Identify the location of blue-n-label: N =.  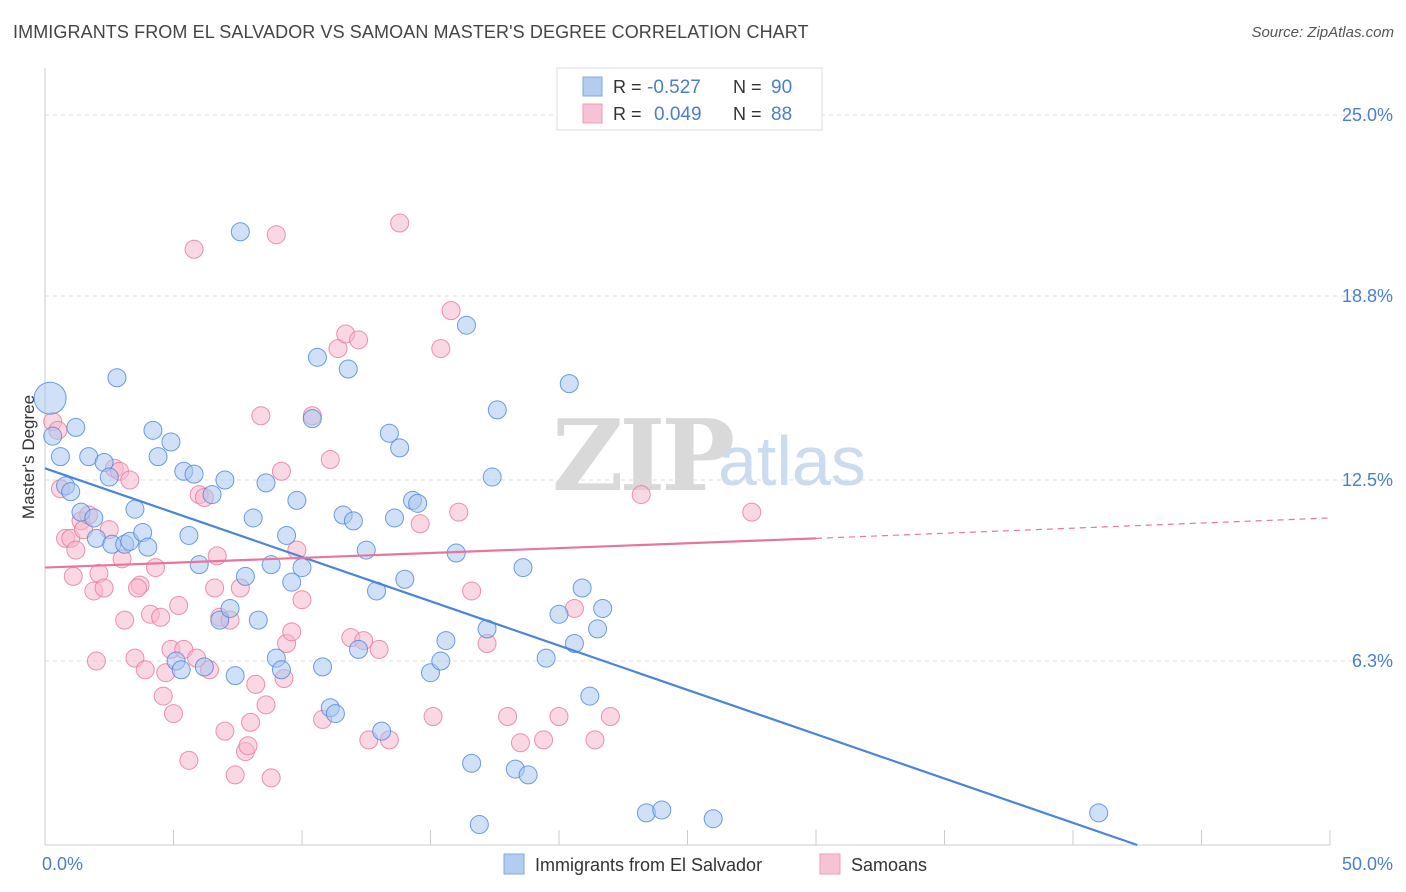
(747, 87).